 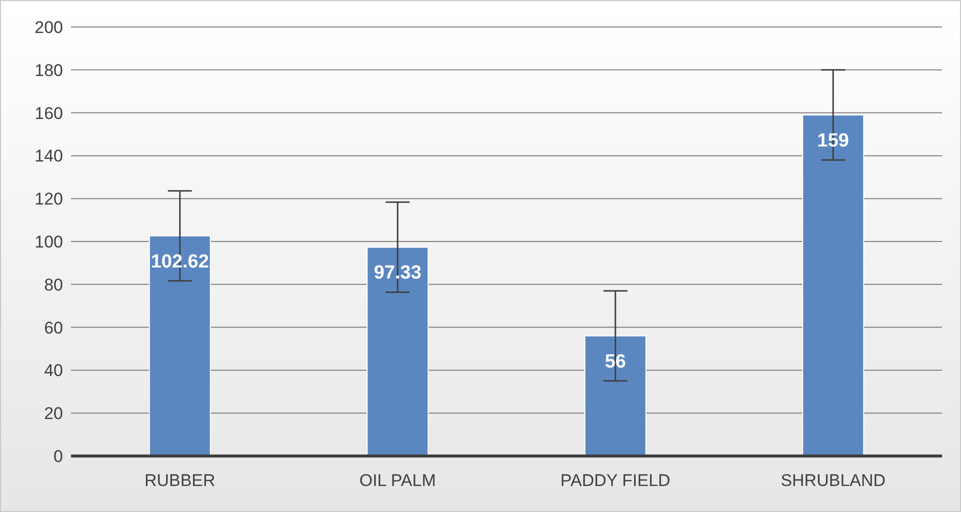 I want to click on x-tick-label: PADDY FIELD, so click(x=615, y=480).